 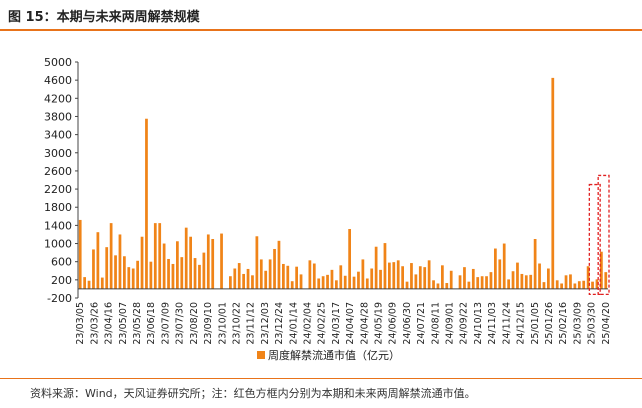 I want to click on title-divider, so click(x=321, y=30).